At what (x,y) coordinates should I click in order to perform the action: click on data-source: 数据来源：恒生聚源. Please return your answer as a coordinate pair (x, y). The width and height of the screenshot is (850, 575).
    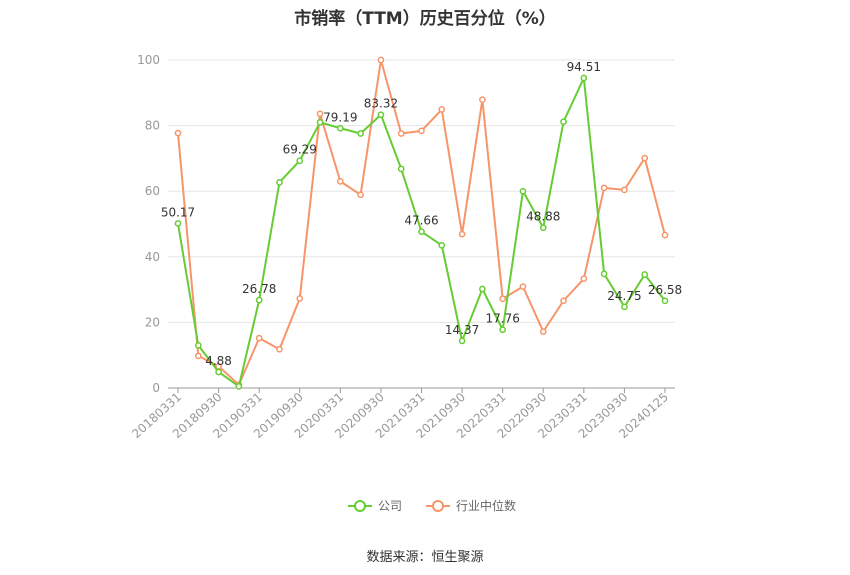
    Looking at the image, I should click on (425, 557).